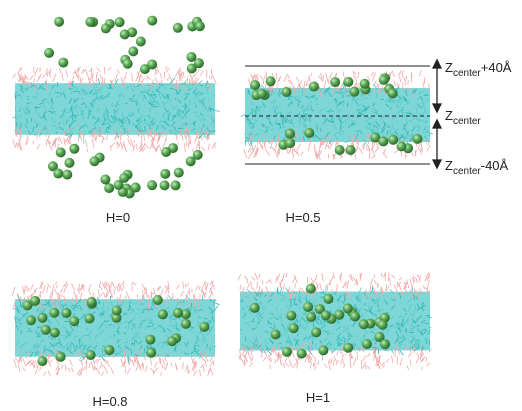 The image size is (522, 411). Describe the element at coordinates (318, 397) in the screenshot. I see `panel-label: H=1` at that location.